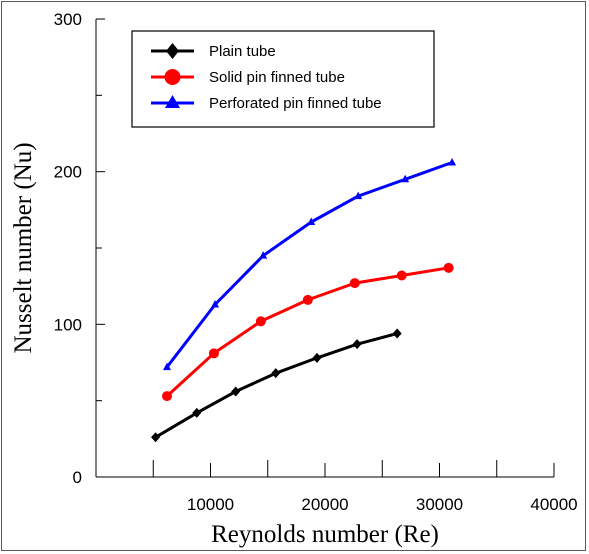 Image resolution: width=589 pixels, height=554 pixels. What do you see at coordinates (68, 19) in the screenshot?
I see `y-tick-label: 300` at bounding box center [68, 19].